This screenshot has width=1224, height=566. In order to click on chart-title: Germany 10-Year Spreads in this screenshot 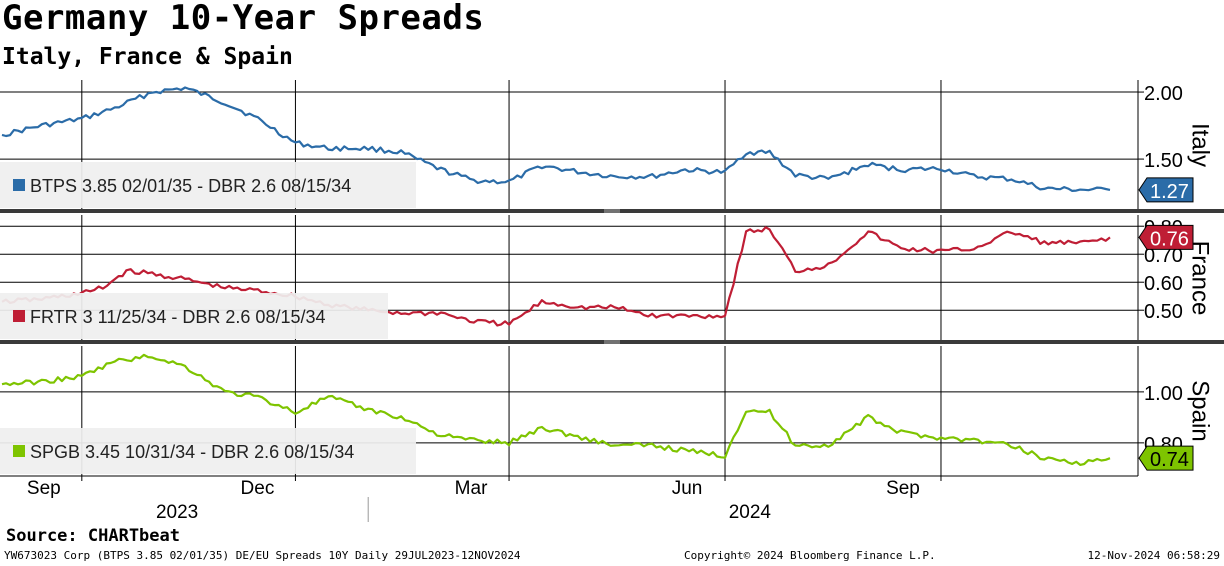, I will do `click(243, 19)`.